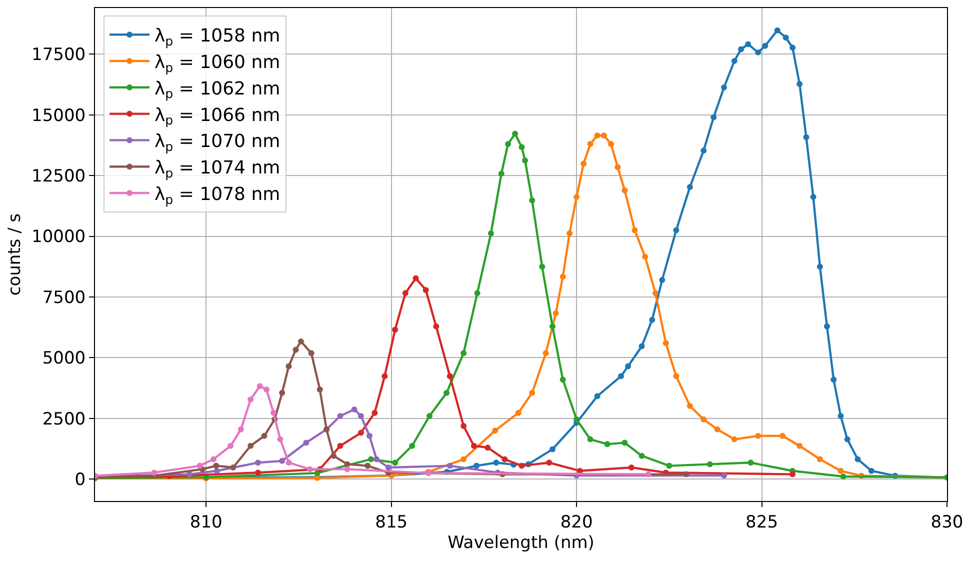 Image resolution: width=972 pixels, height=563 pixels. I want to click on y-tick-label: 15000, so click(59, 116).